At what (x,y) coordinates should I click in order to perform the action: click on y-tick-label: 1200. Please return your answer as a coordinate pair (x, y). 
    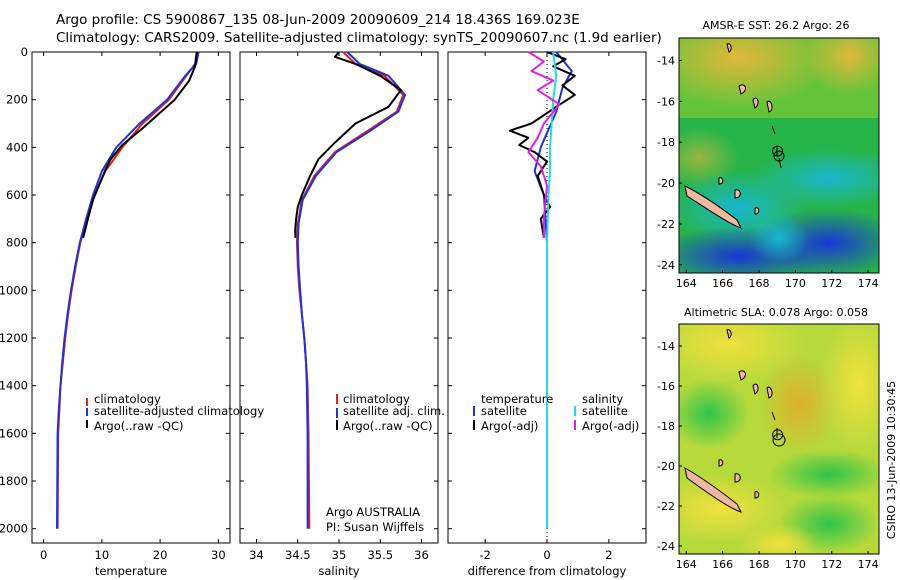
    Looking at the image, I should click on (14, 338).